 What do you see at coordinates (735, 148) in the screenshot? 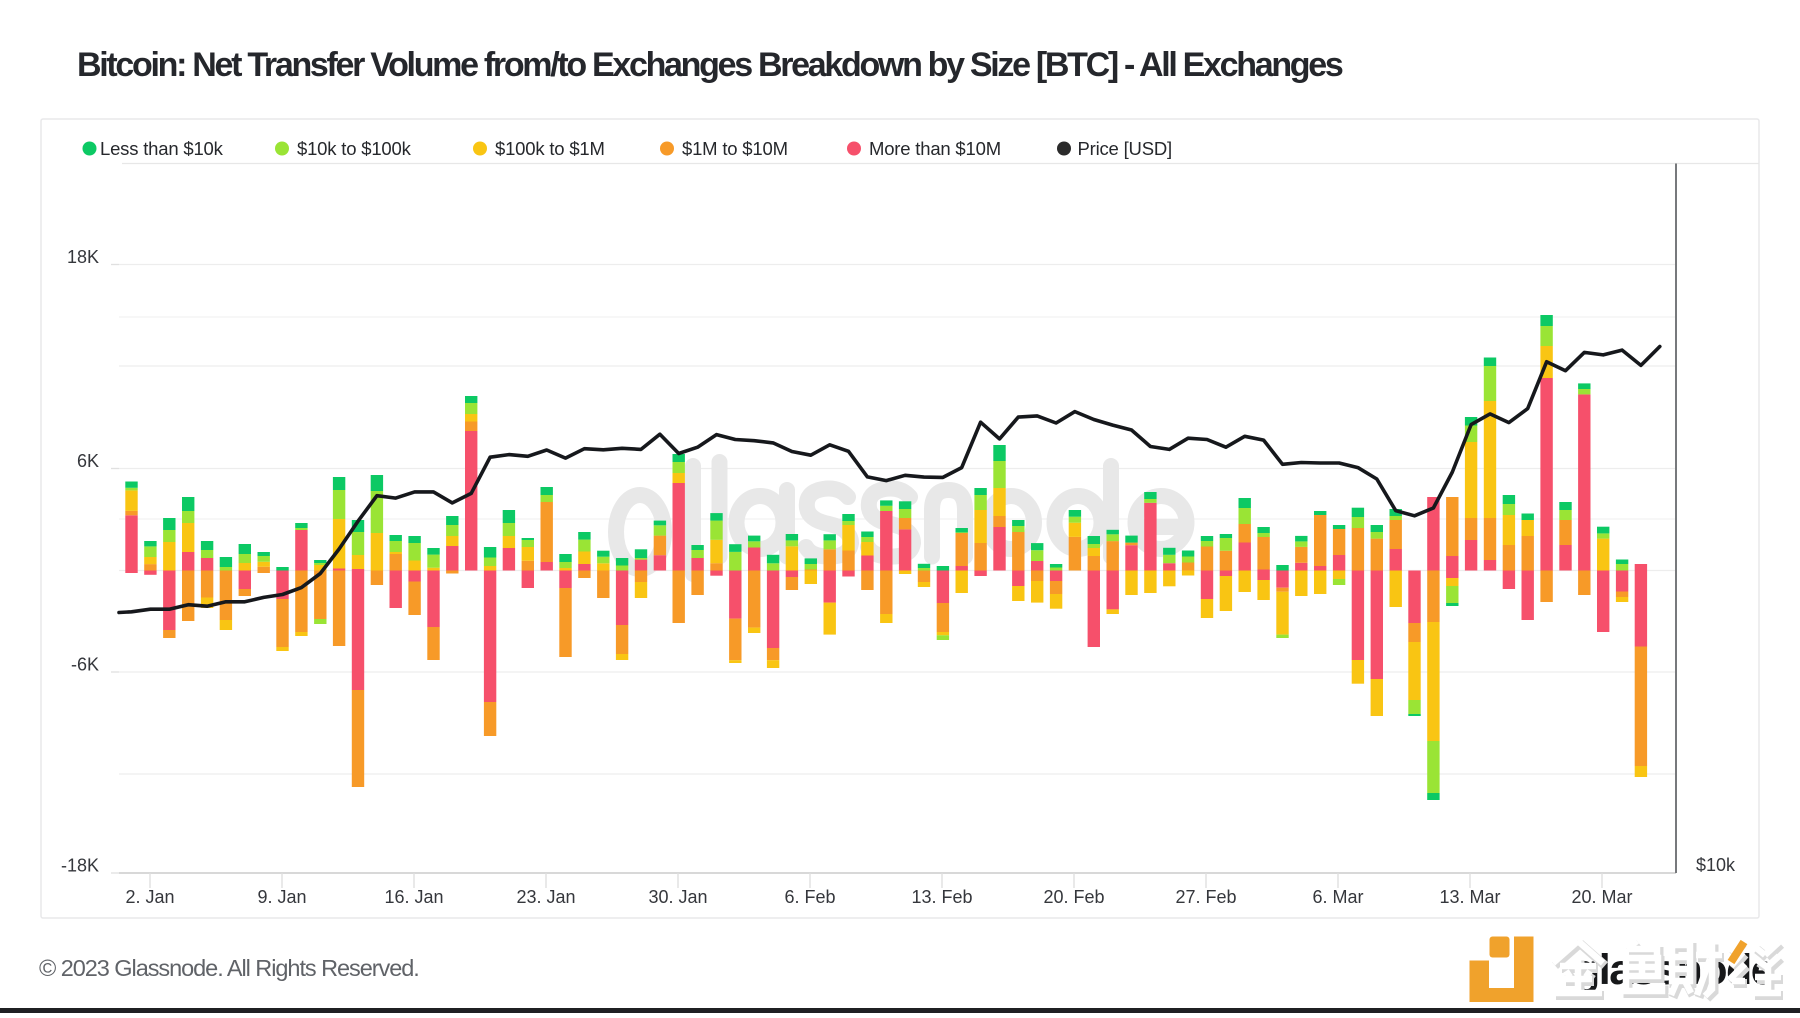
I see `svg-text: $1M to $10M` at bounding box center [735, 148].